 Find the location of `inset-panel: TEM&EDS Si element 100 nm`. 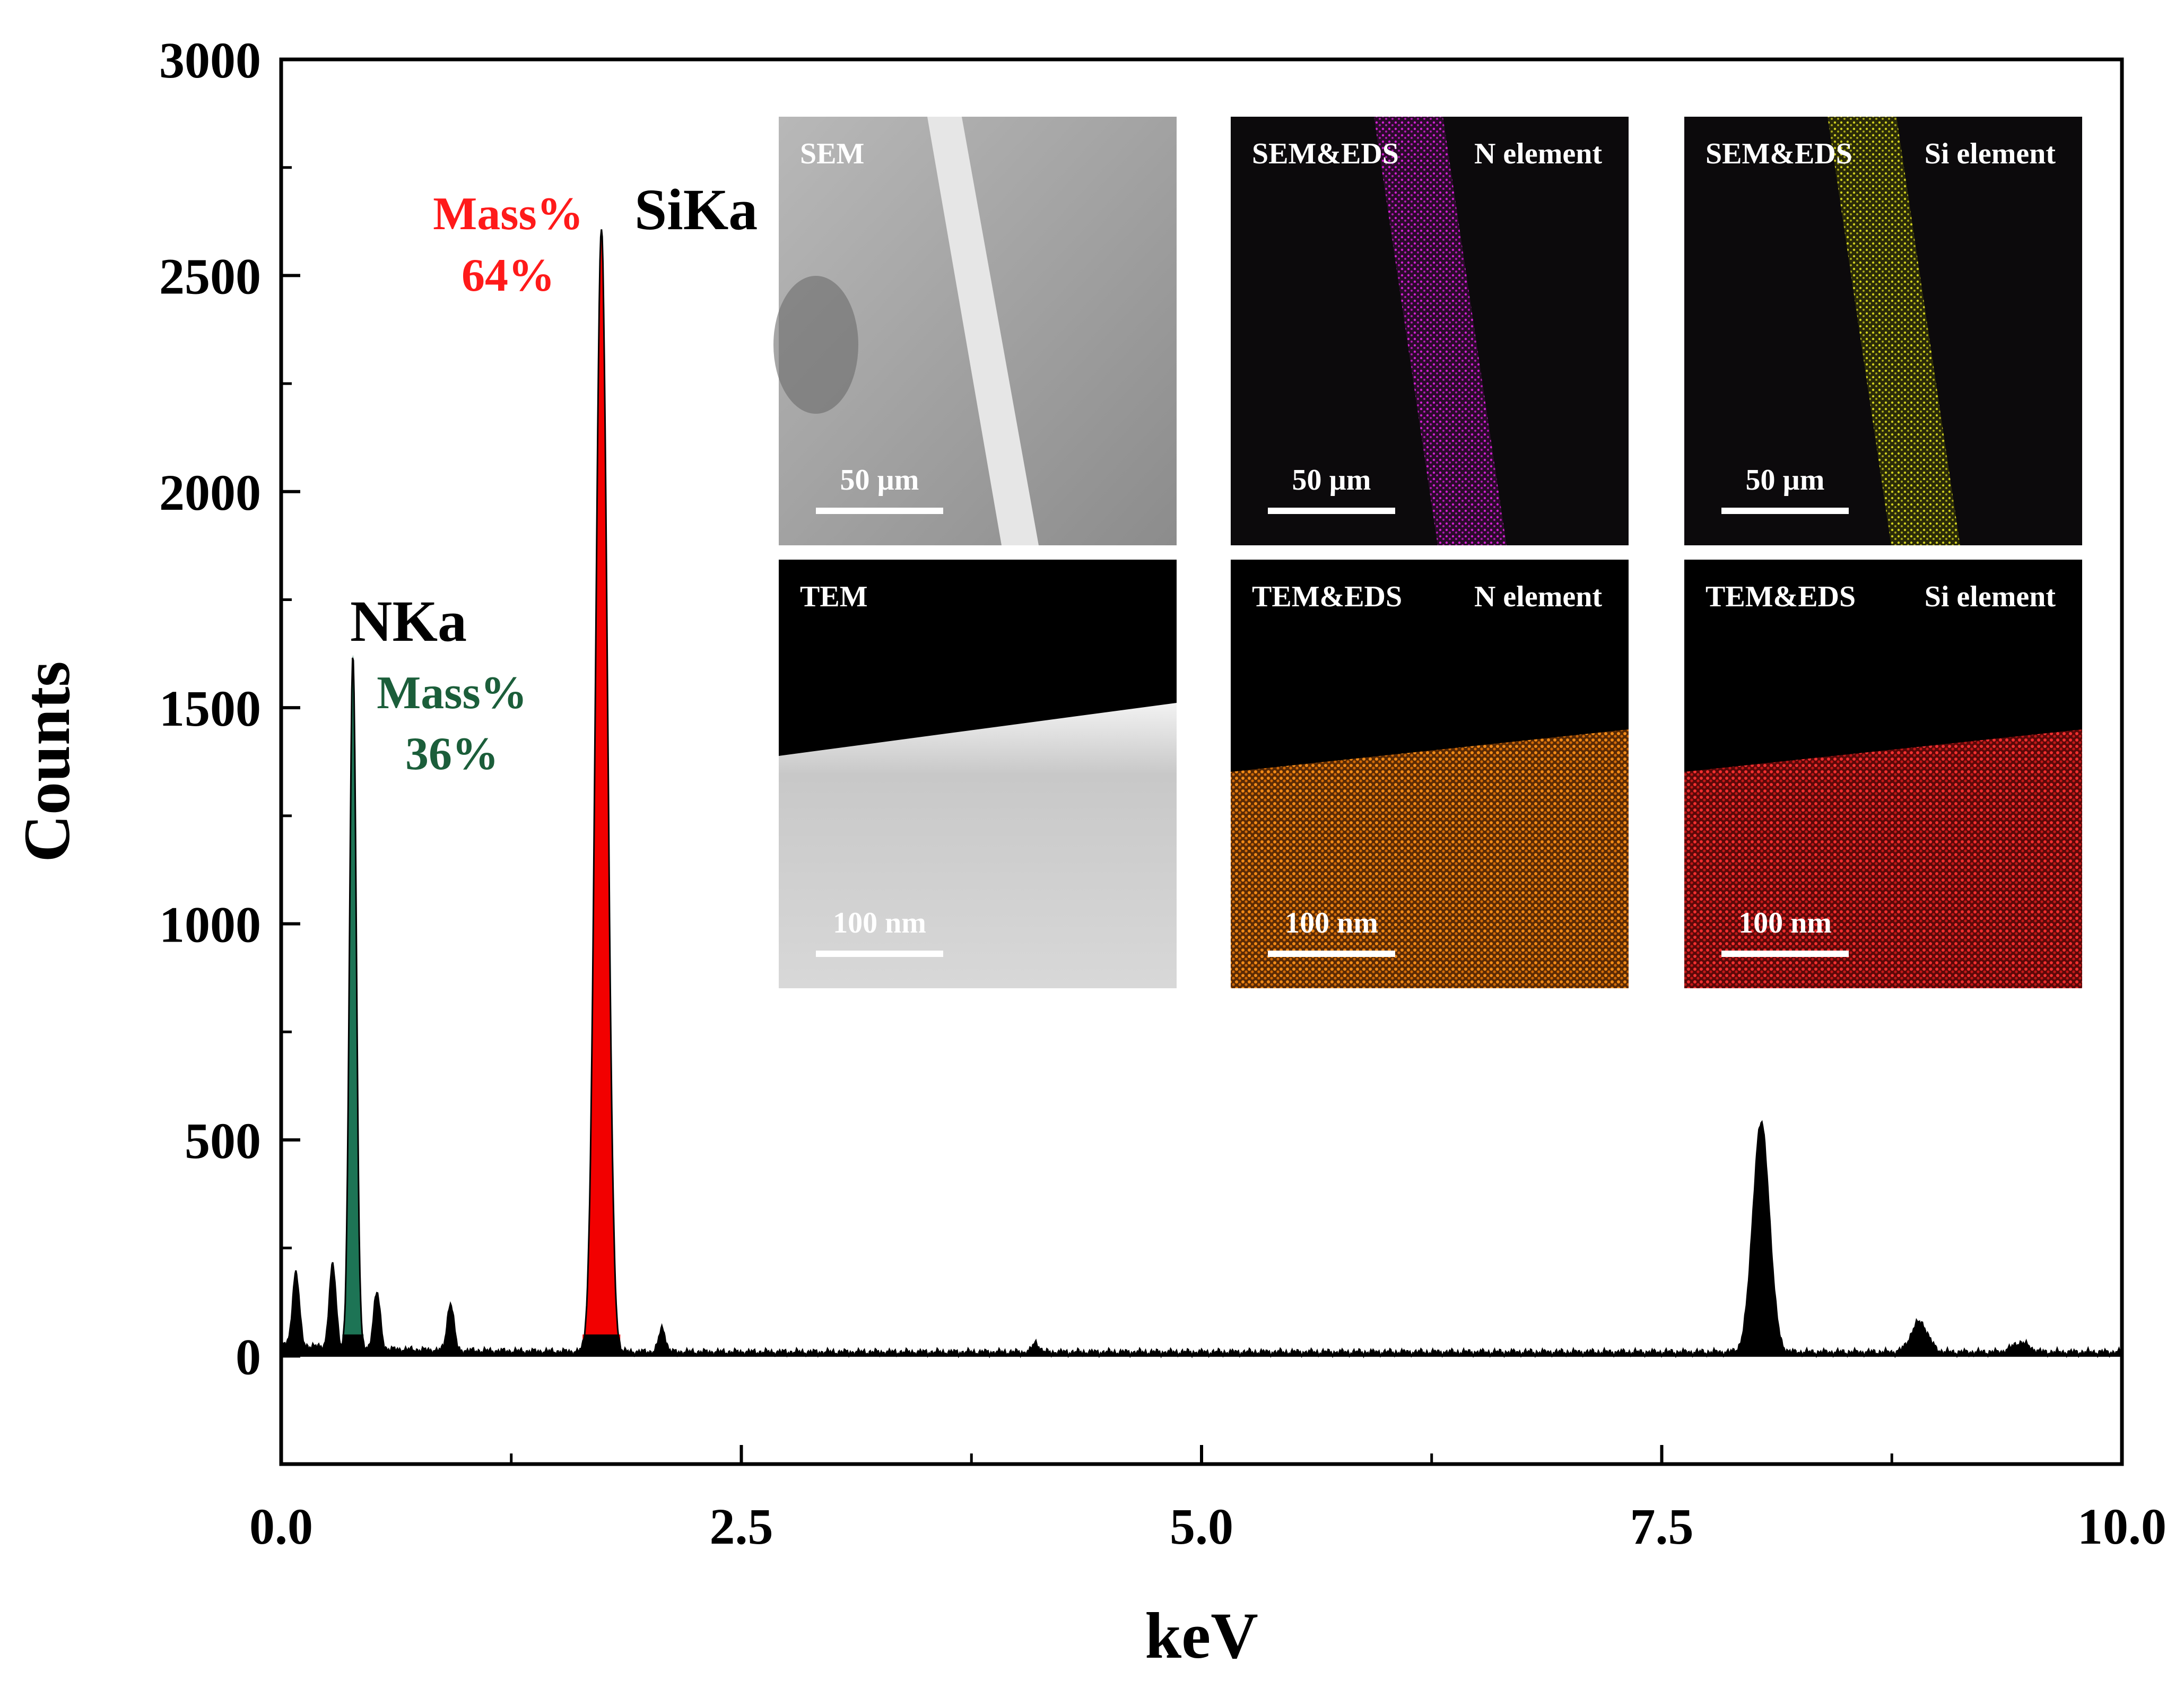

inset-panel: TEM&EDS Si element 100 nm is located at coordinates (1883, 774).